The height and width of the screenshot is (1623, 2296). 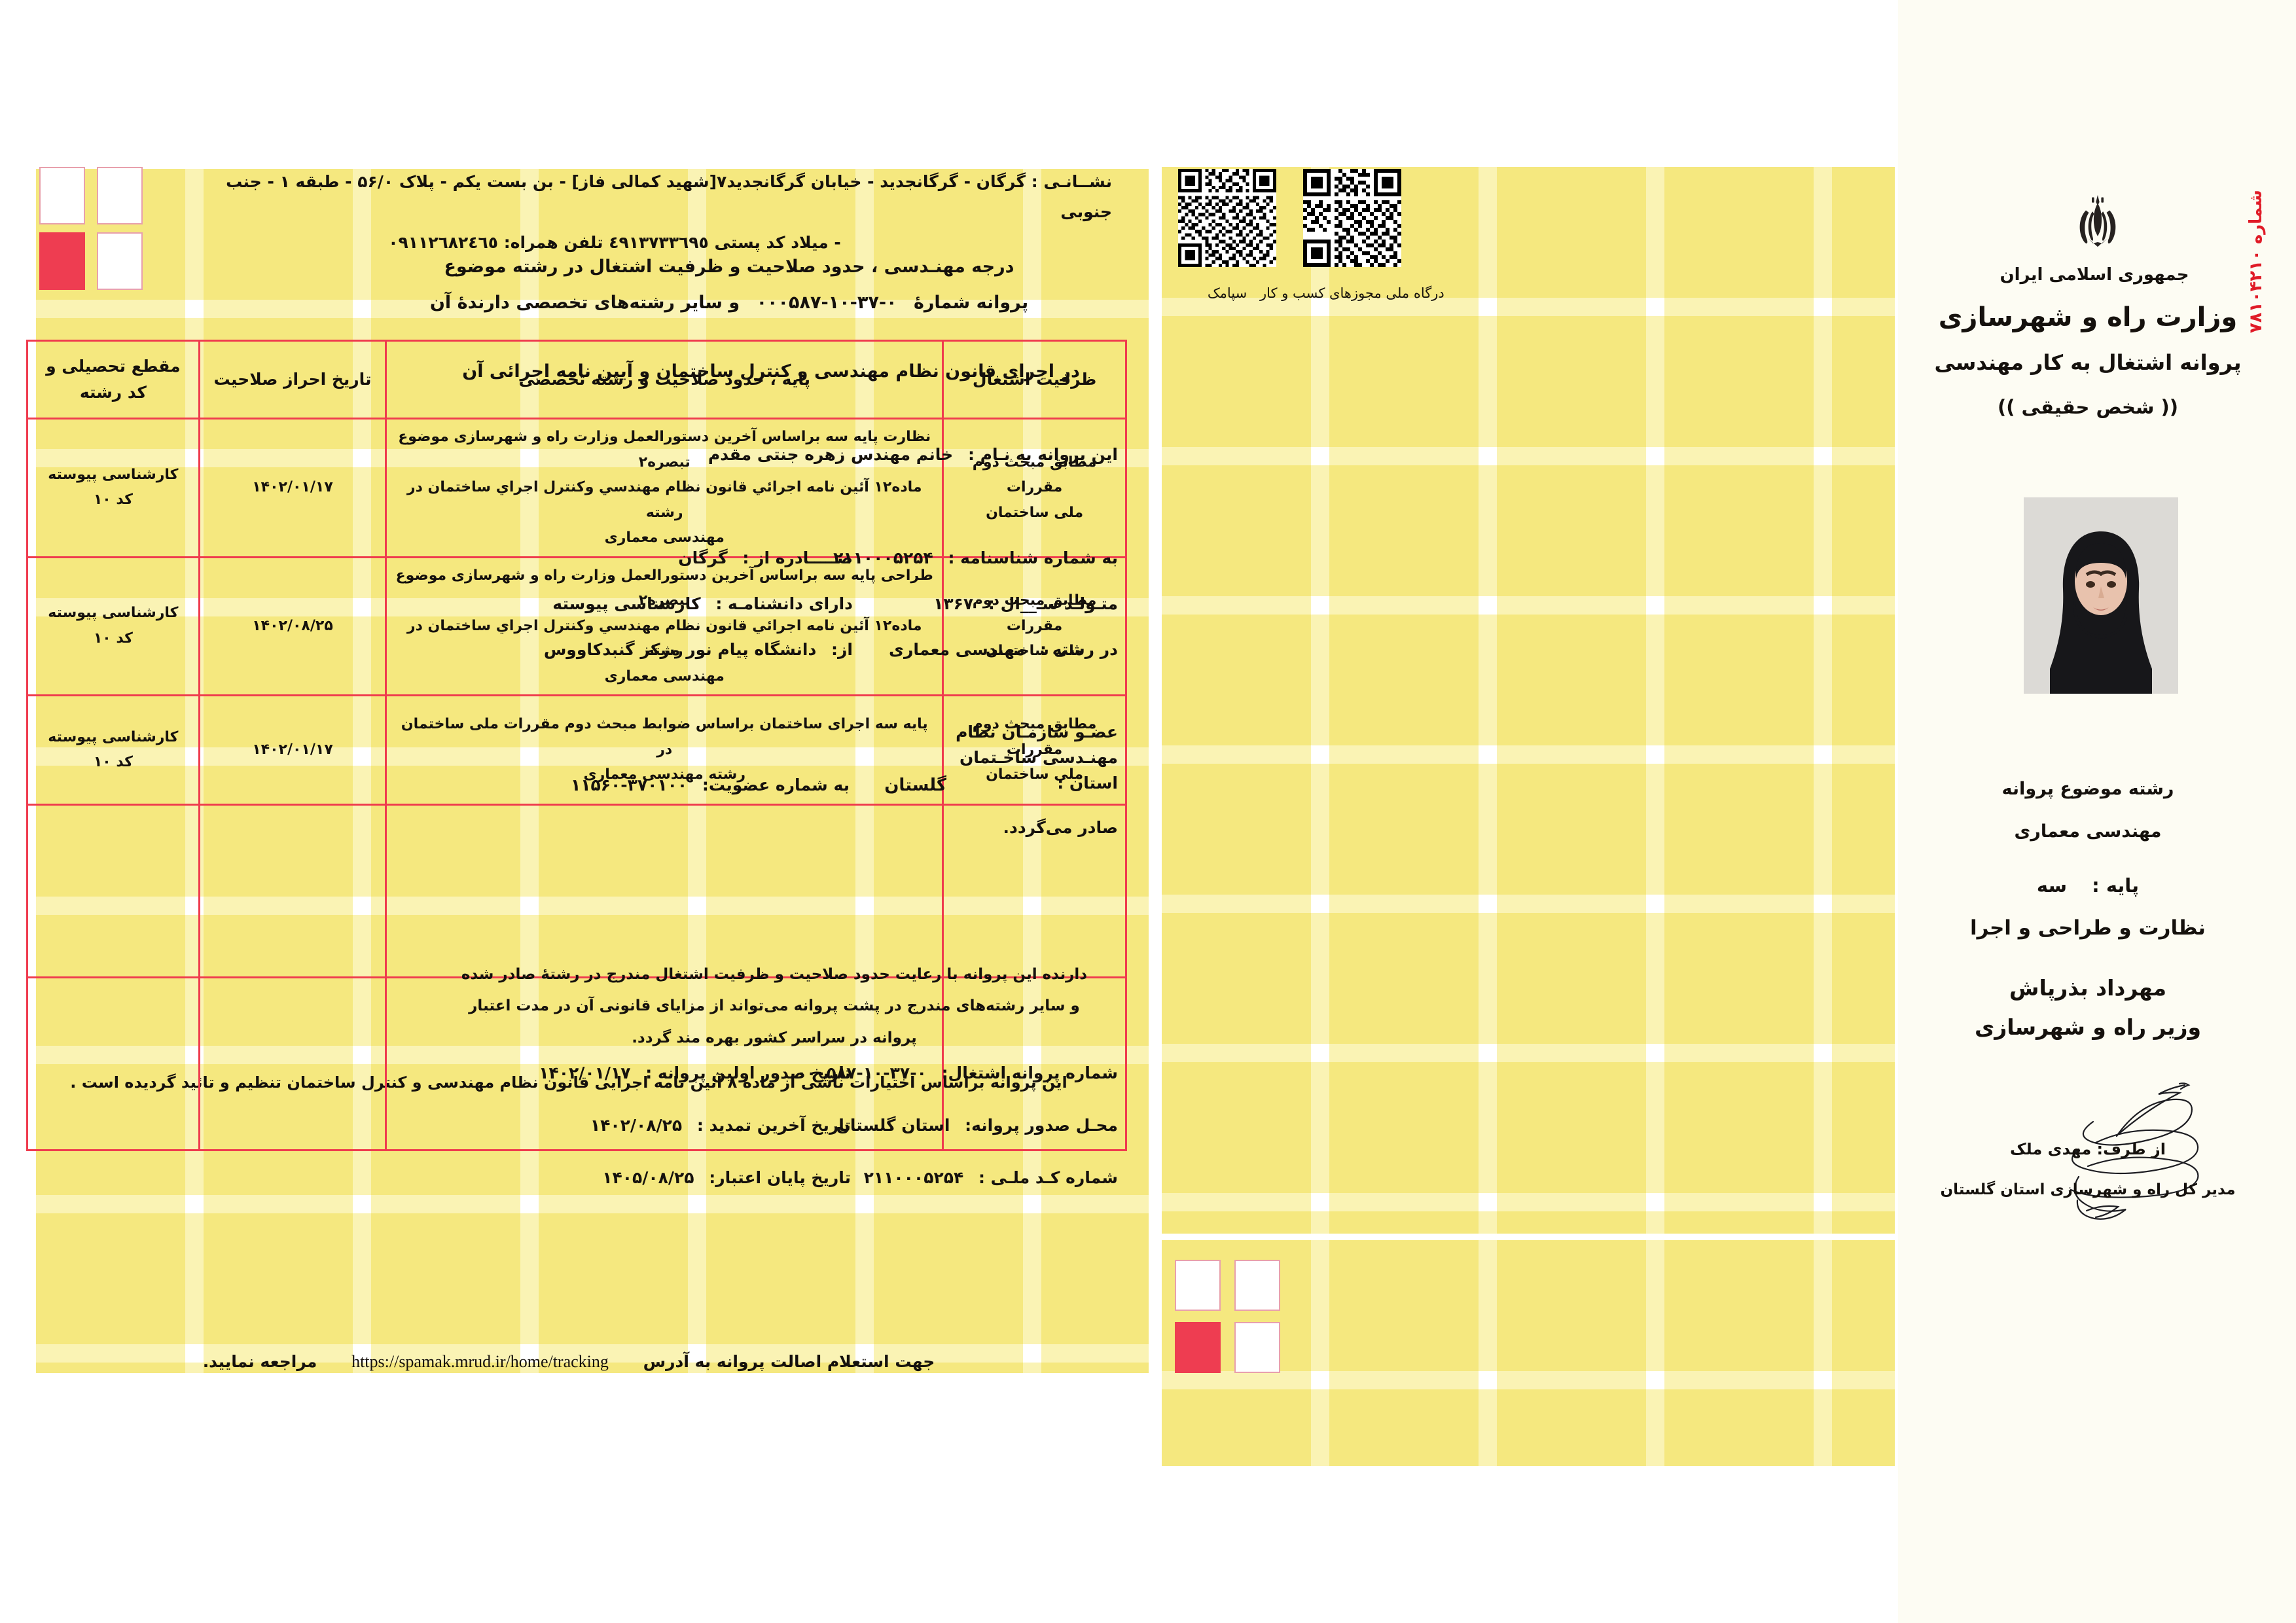 I want to click on birth-year-label: متـولـد سـ__ال :, so click(x=1053, y=603).